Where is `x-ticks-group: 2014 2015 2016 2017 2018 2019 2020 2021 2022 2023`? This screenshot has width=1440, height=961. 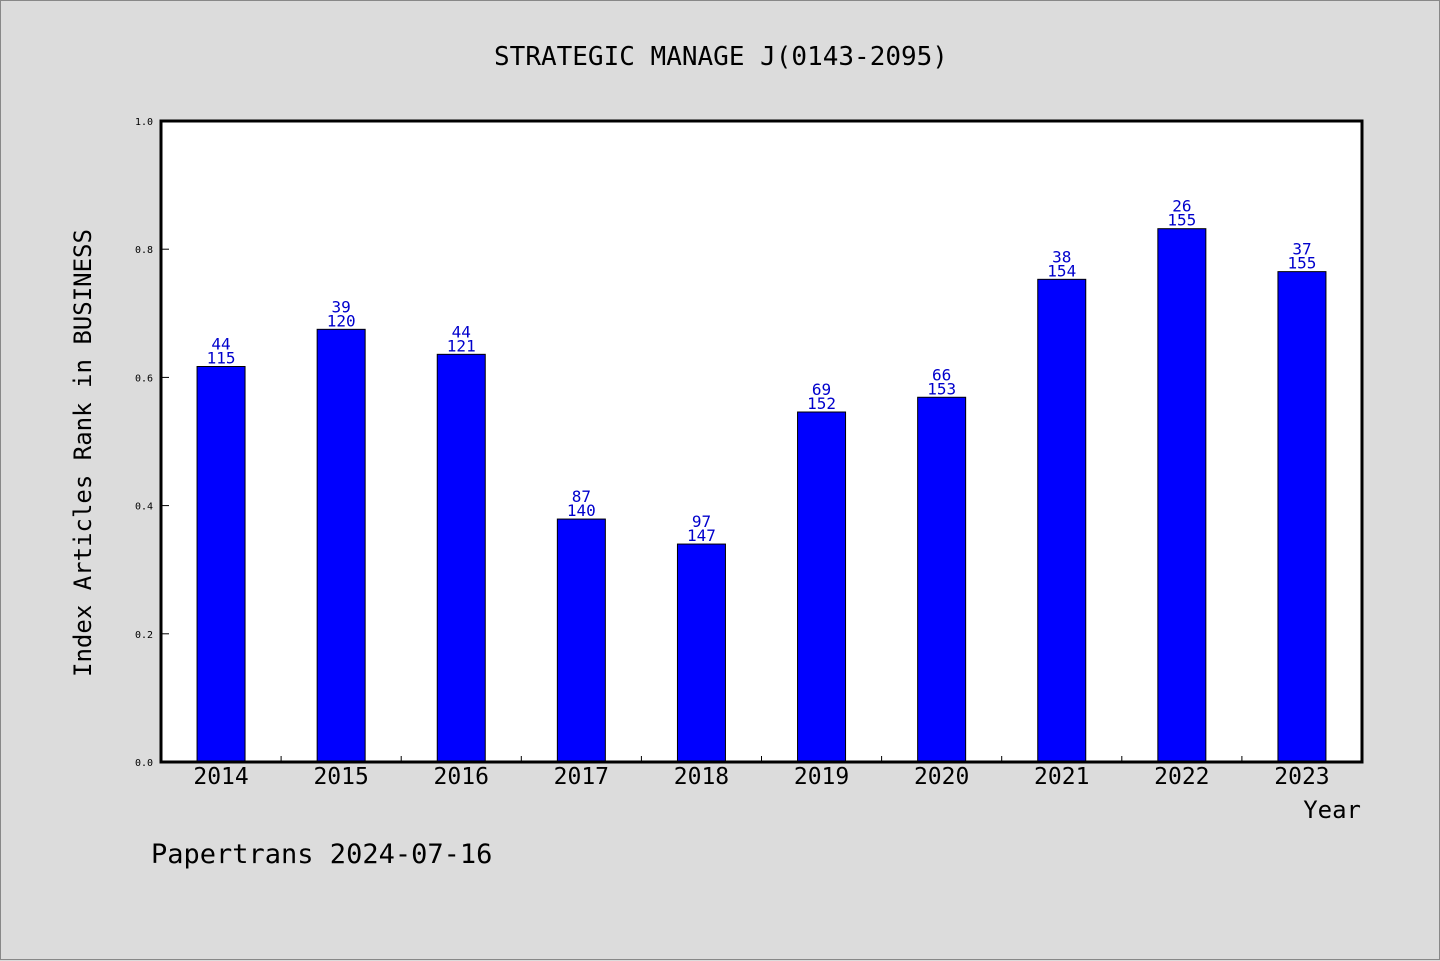
x-ticks-group: 2014 2015 2016 2017 2018 2019 2020 2021 2022 2023 is located at coordinates (761, 773).